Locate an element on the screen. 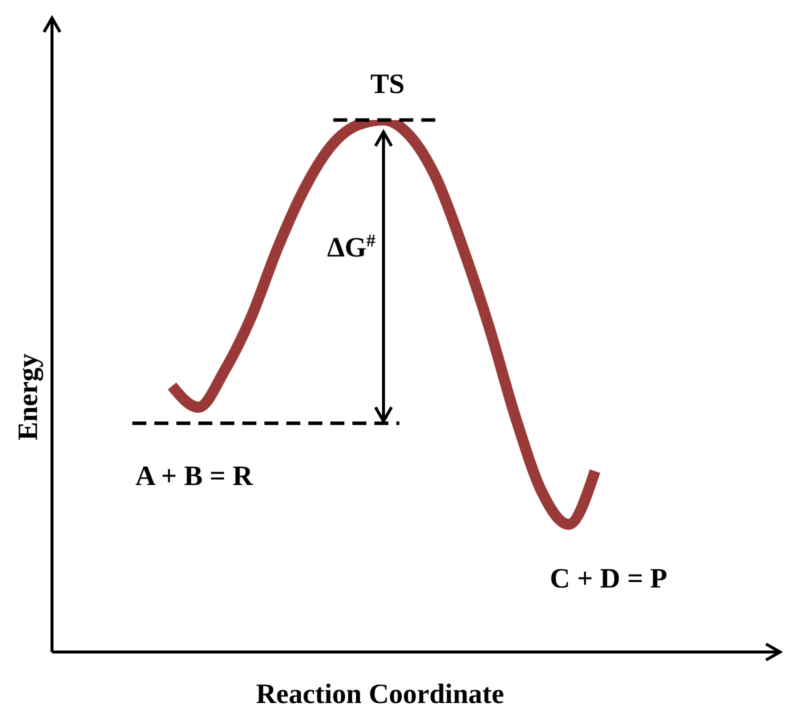 Image resolution: width=789 pixels, height=713 pixels. y-axis-title: Energy is located at coordinates (28, 397).